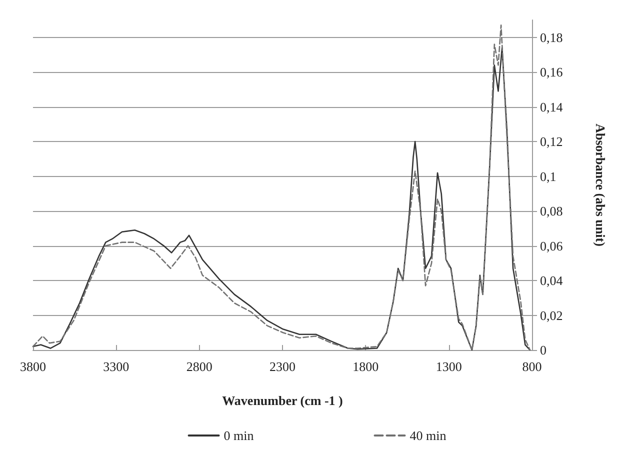 This screenshot has height=457, width=634. Describe the element at coordinates (551, 37) in the screenshot. I see `y-tick-label: 0,18` at that location.